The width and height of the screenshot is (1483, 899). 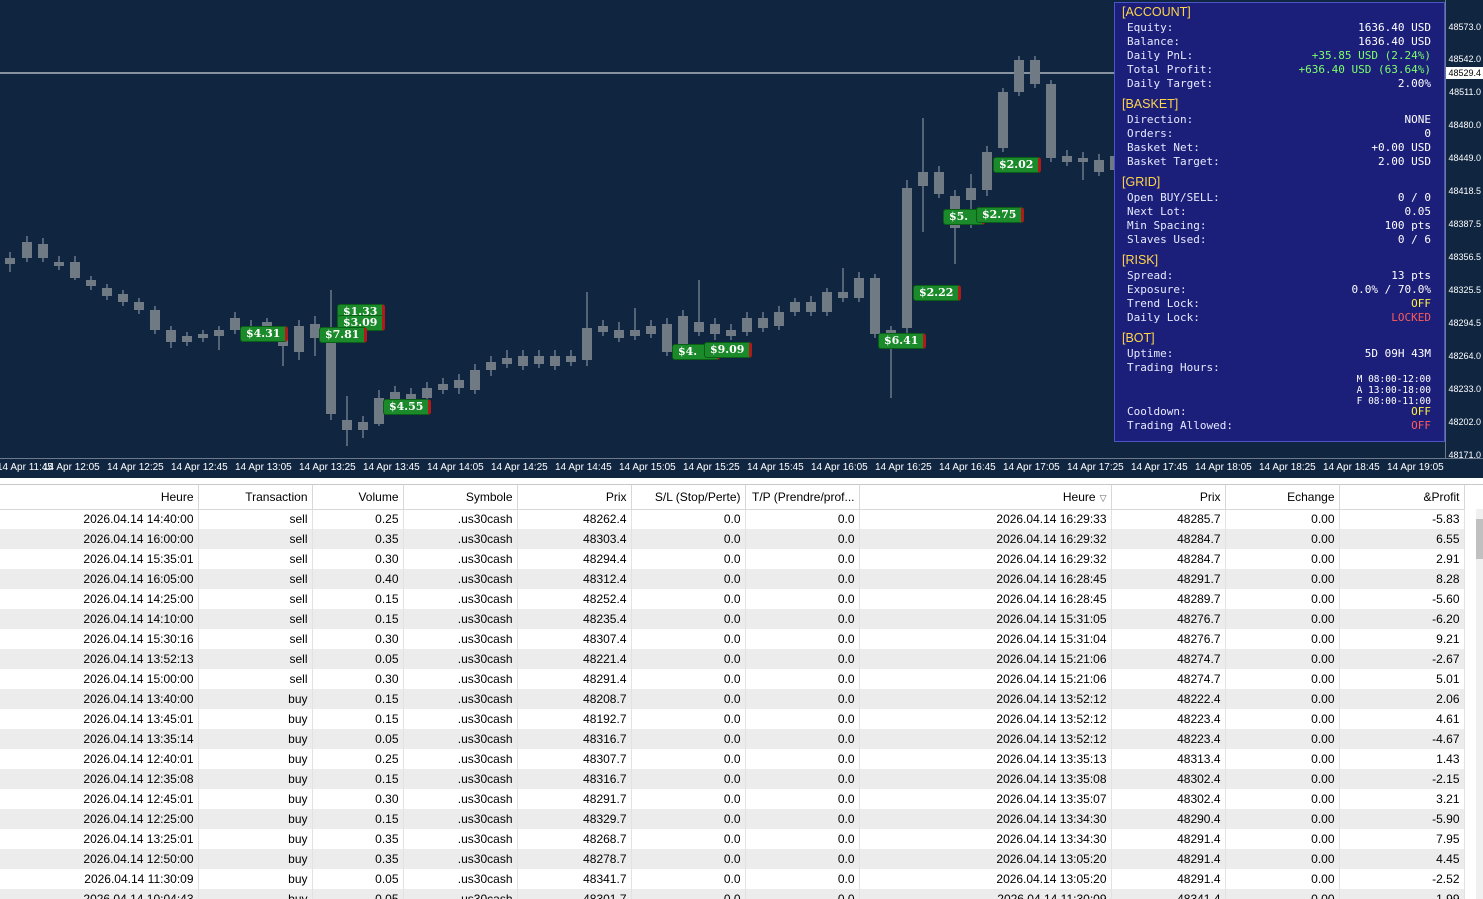 What do you see at coordinates (1282, 497) in the screenshot?
I see `column-header-swap: Echange` at bounding box center [1282, 497].